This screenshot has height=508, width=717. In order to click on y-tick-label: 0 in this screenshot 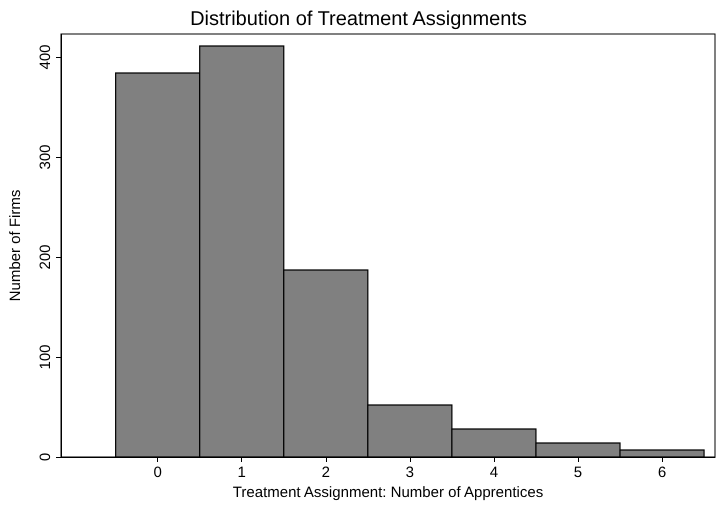, I will do `click(45, 457)`.